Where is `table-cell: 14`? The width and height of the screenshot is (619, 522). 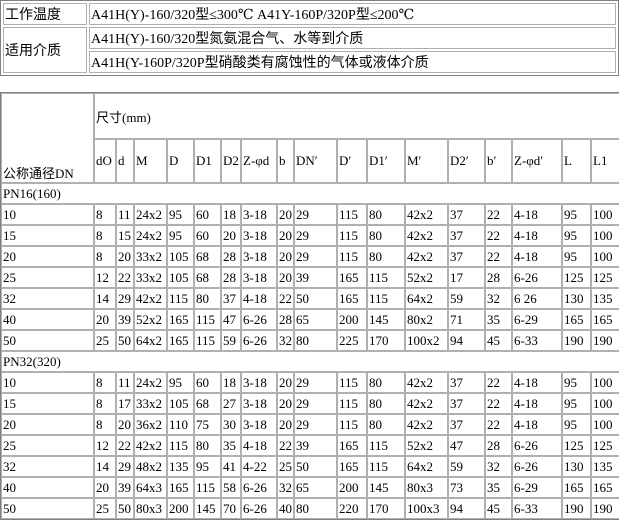 table-cell: 14 is located at coordinates (105, 466).